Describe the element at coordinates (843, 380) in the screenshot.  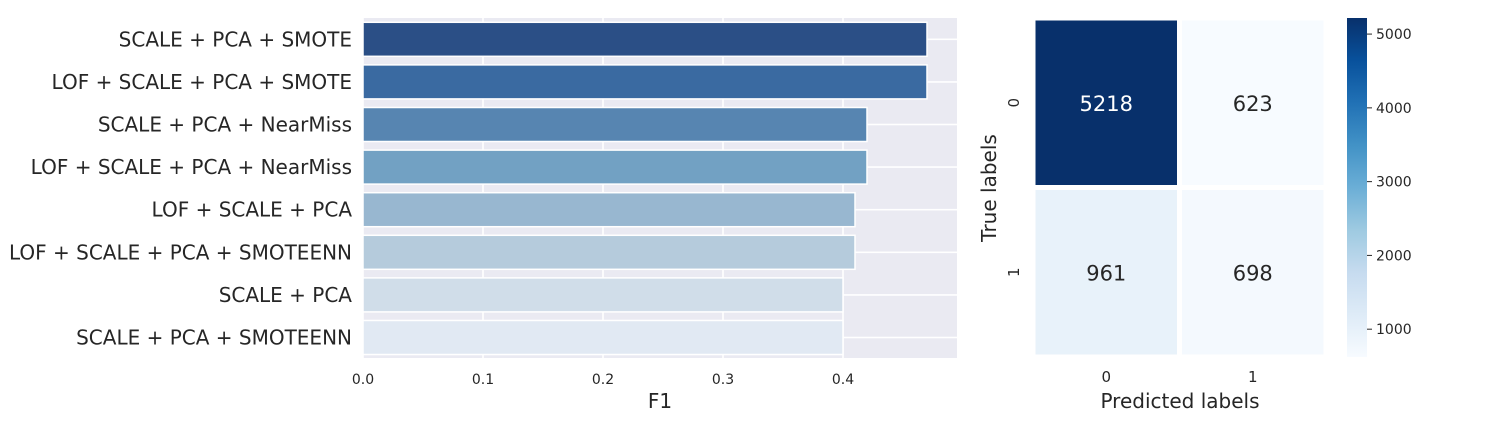
I see `bar-x-tick-label: 0.4` at that location.